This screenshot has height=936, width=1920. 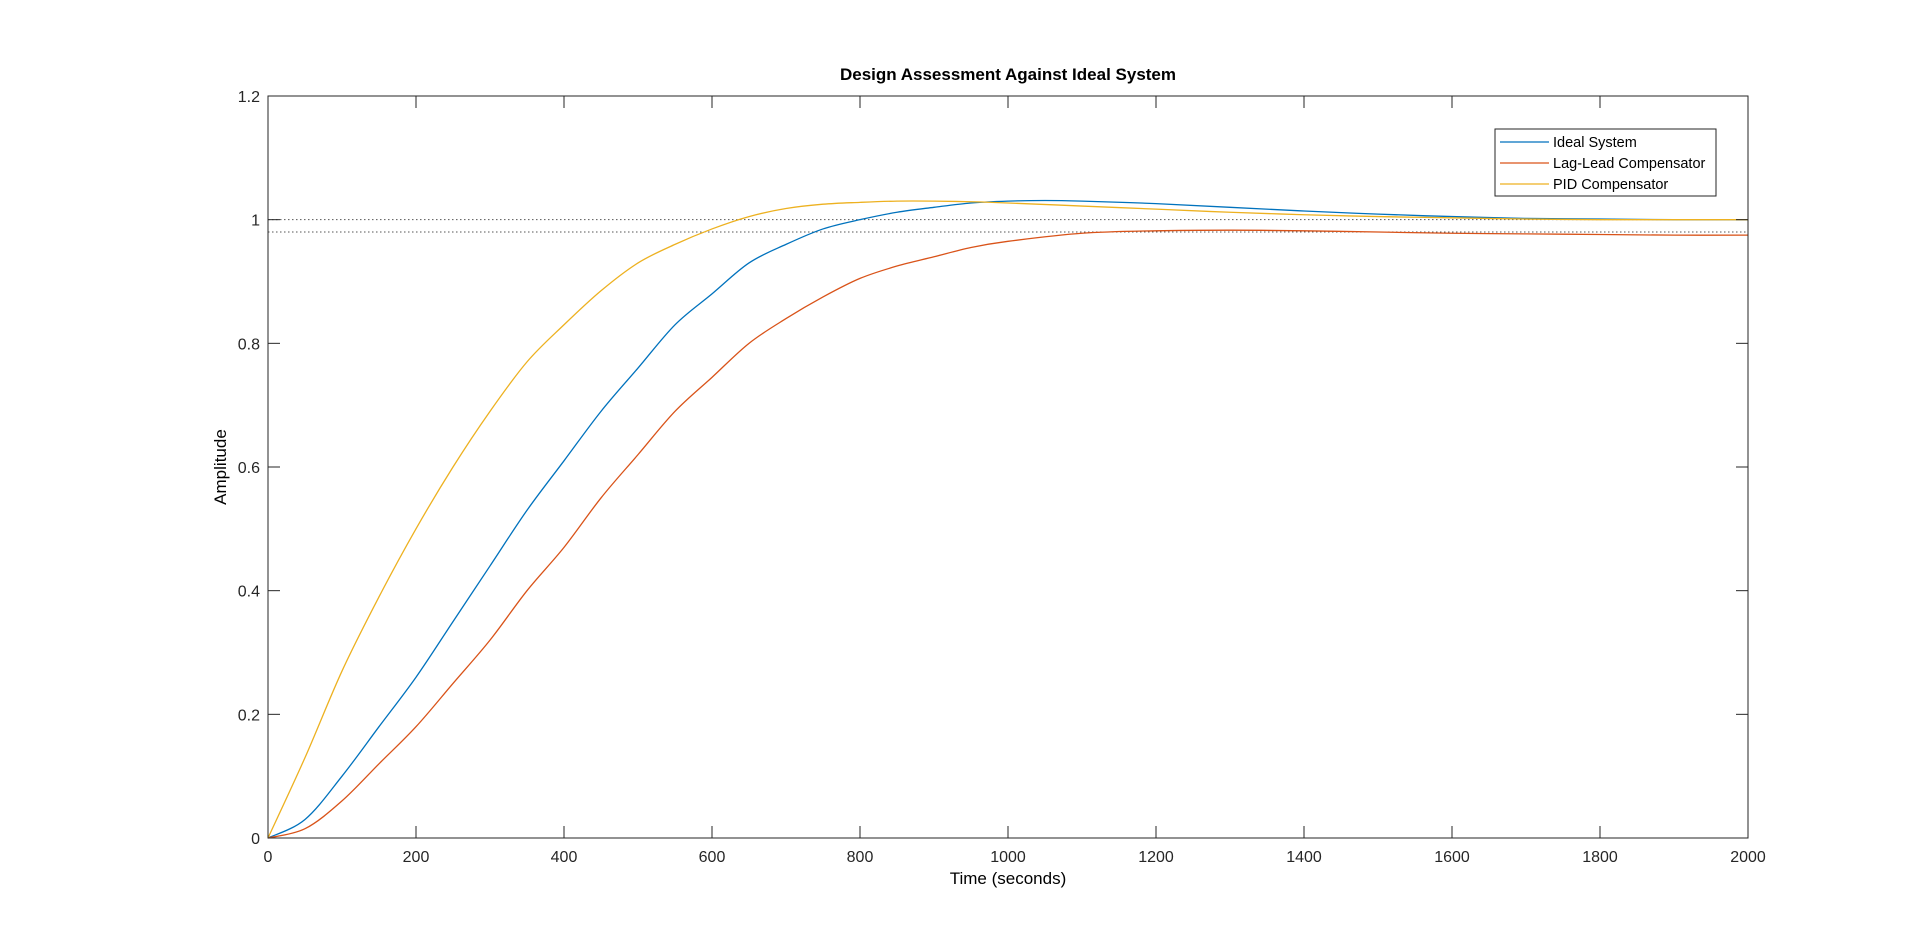 I want to click on y-tick-label-3: 0.6, so click(x=249, y=468).